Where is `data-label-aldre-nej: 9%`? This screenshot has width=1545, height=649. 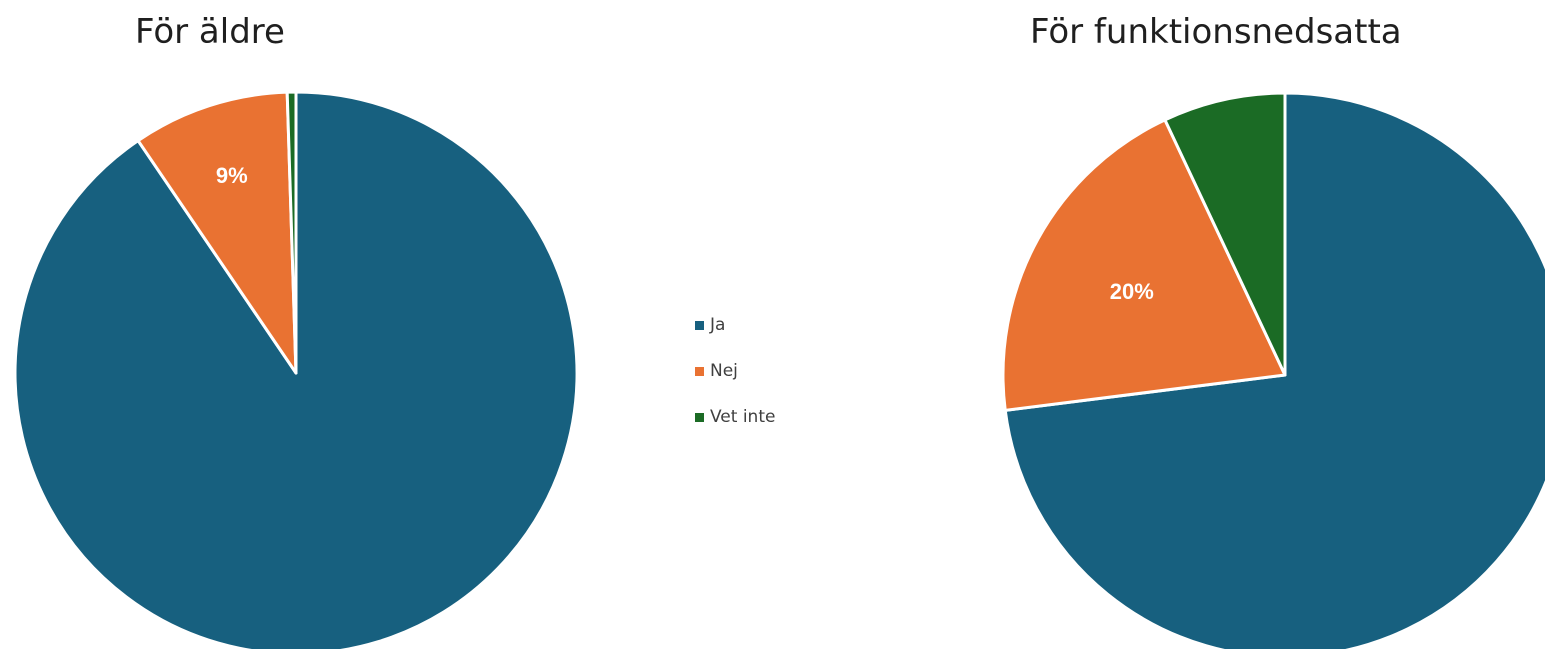
data-label-aldre-nej: 9% is located at coordinates (232, 175).